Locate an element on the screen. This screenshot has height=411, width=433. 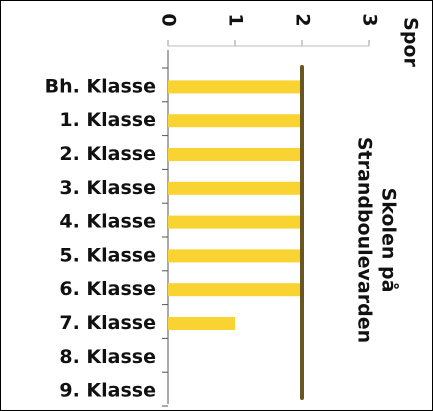
axis-label: Spor is located at coordinates (411, 42).